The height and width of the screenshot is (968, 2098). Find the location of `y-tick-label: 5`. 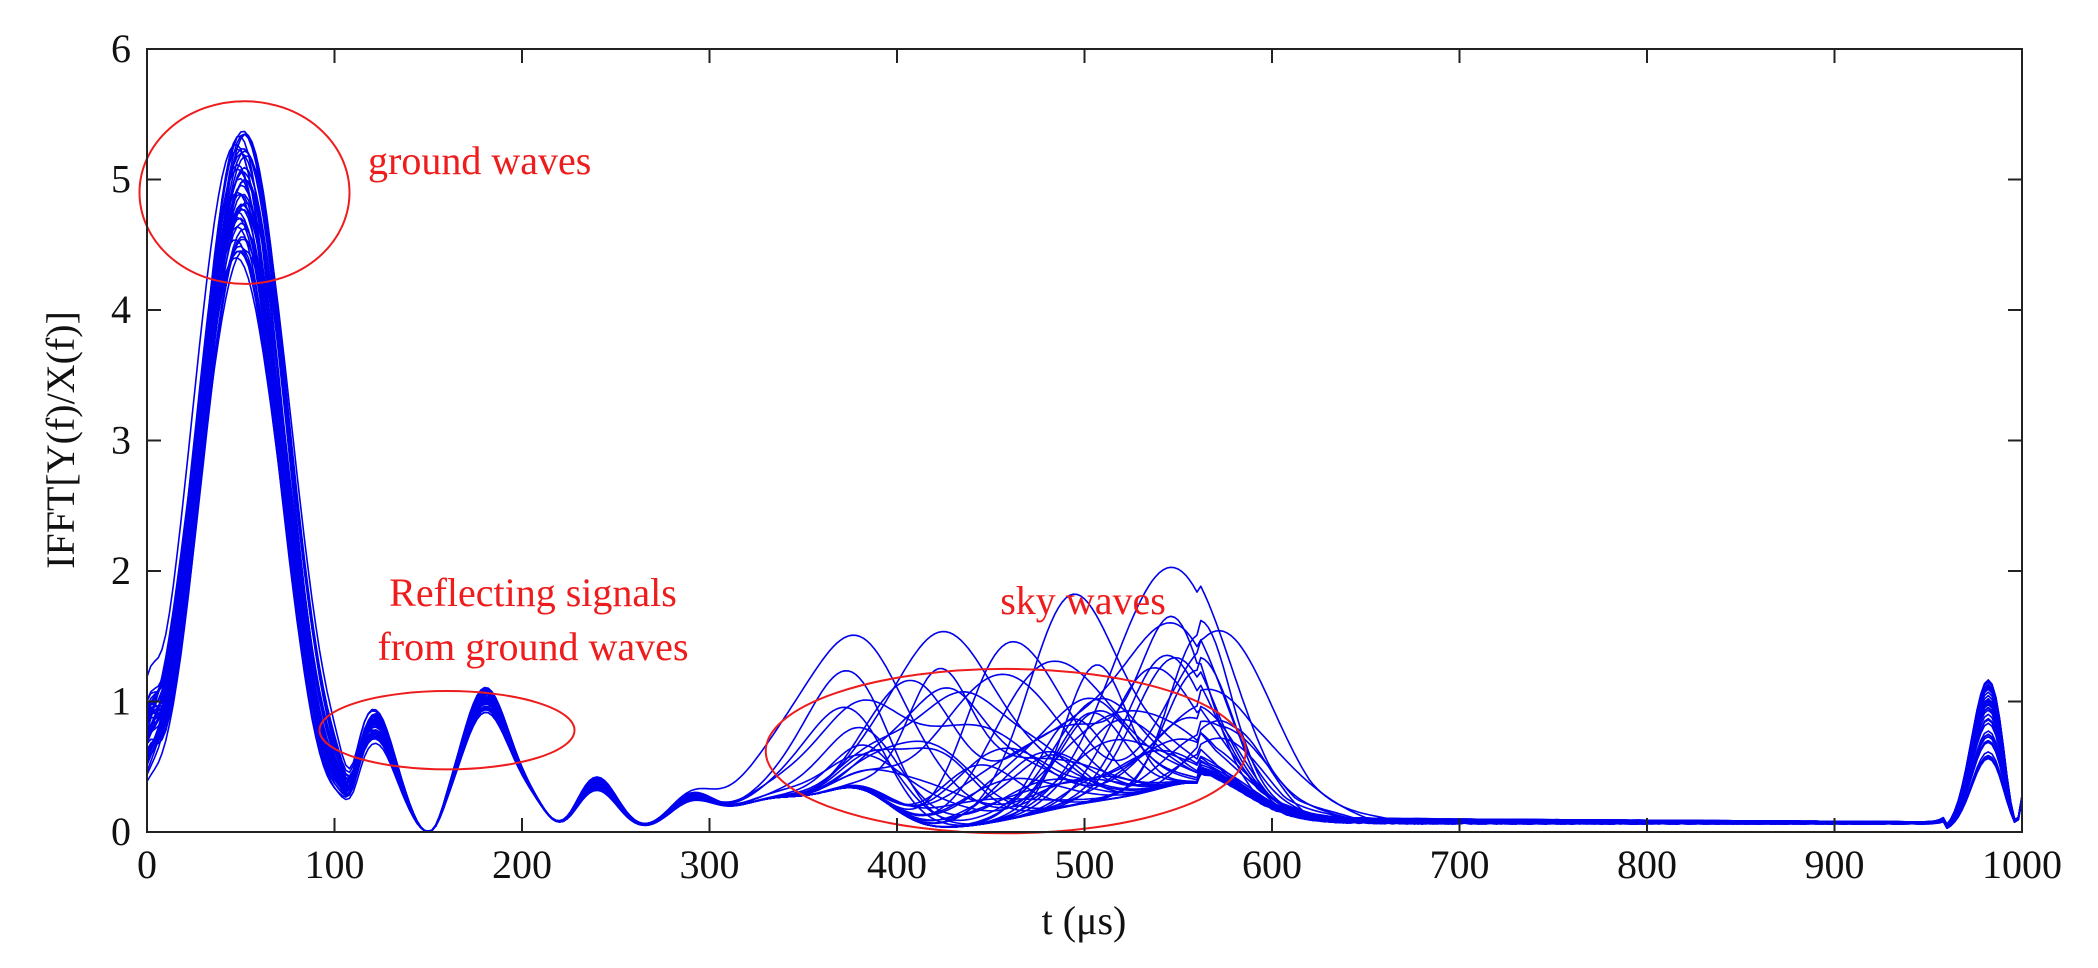

y-tick-label: 5 is located at coordinates (121, 179).